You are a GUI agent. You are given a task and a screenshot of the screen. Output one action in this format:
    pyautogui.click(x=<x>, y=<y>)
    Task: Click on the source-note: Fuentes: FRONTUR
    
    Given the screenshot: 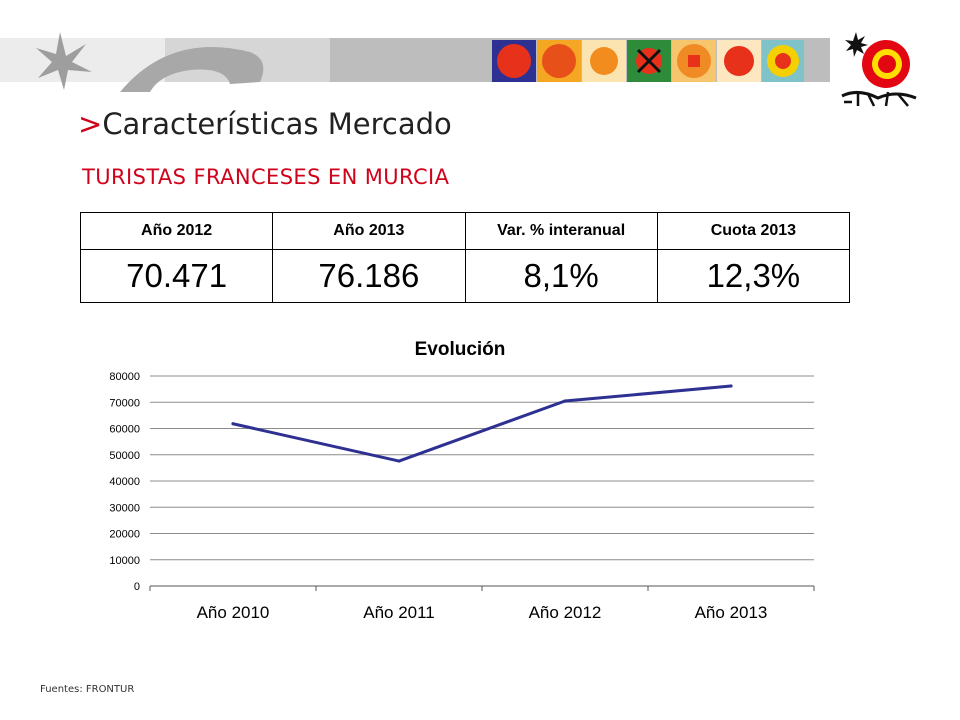 What is the action you would take?
    pyautogui.click(x=87, y=689)
    